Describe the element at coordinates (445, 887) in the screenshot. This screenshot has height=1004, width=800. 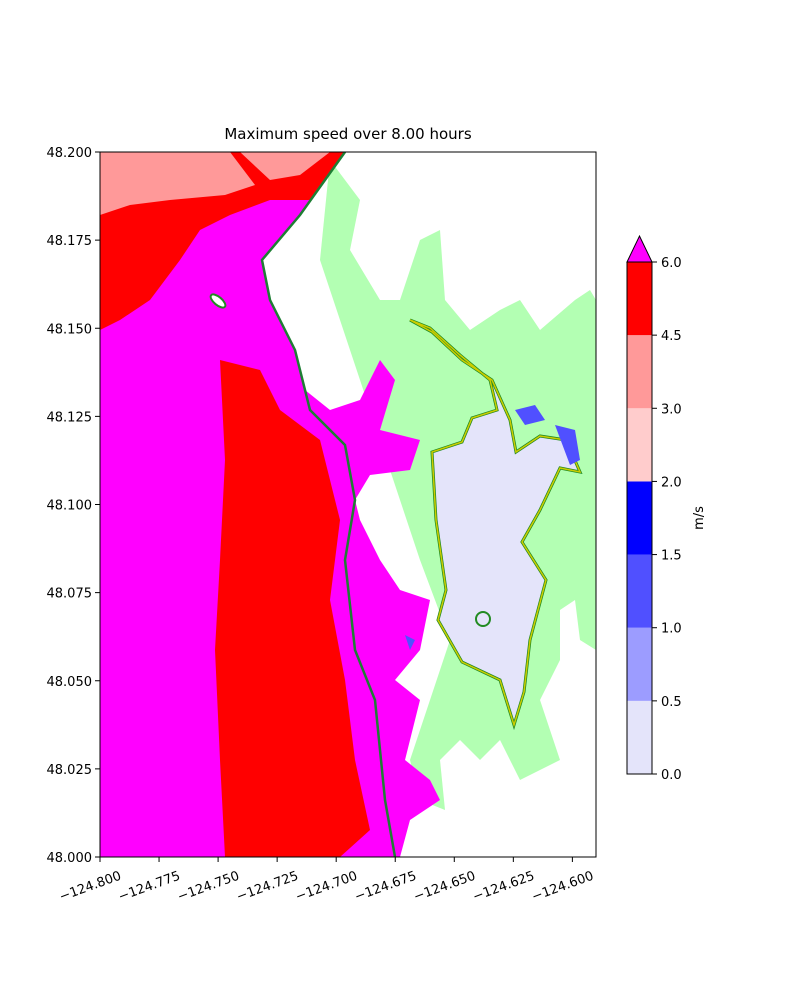
I see `x-tick-label: −124.650` at that location.